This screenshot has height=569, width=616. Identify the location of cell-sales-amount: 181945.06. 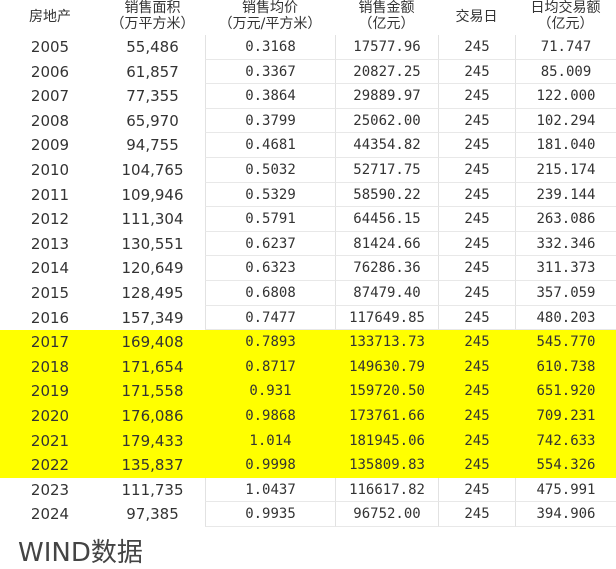
(387, 440).